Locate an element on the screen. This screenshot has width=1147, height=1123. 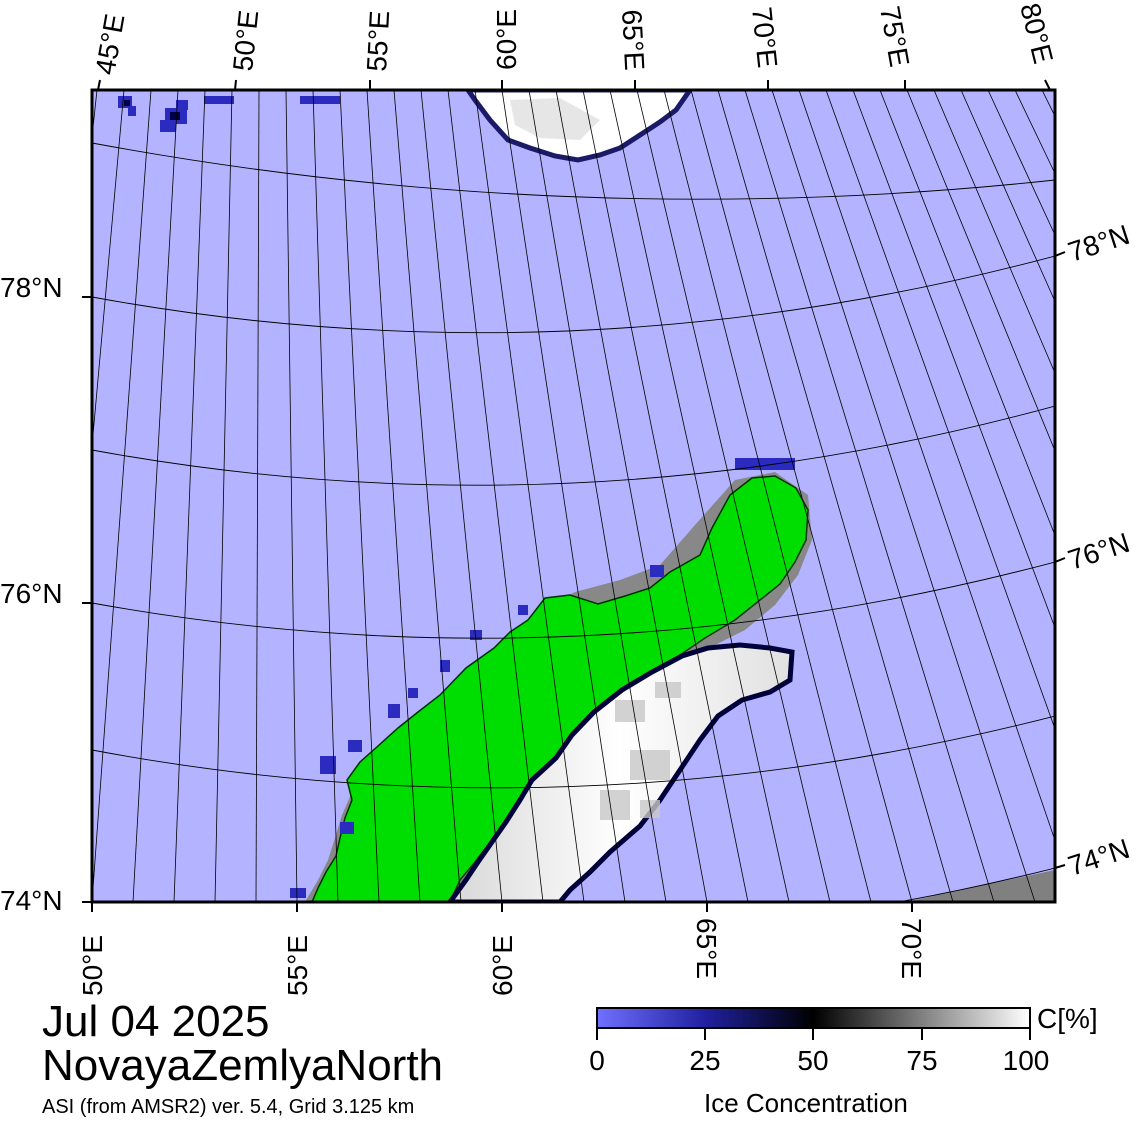
colorbar is located at coordinates (813, 1023).